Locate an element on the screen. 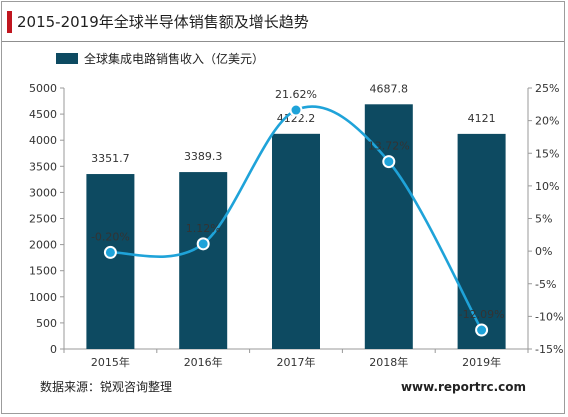 This screenshot has width=568, height=417. y-right-tick-label: 10% is located at coordinates (547, 186).